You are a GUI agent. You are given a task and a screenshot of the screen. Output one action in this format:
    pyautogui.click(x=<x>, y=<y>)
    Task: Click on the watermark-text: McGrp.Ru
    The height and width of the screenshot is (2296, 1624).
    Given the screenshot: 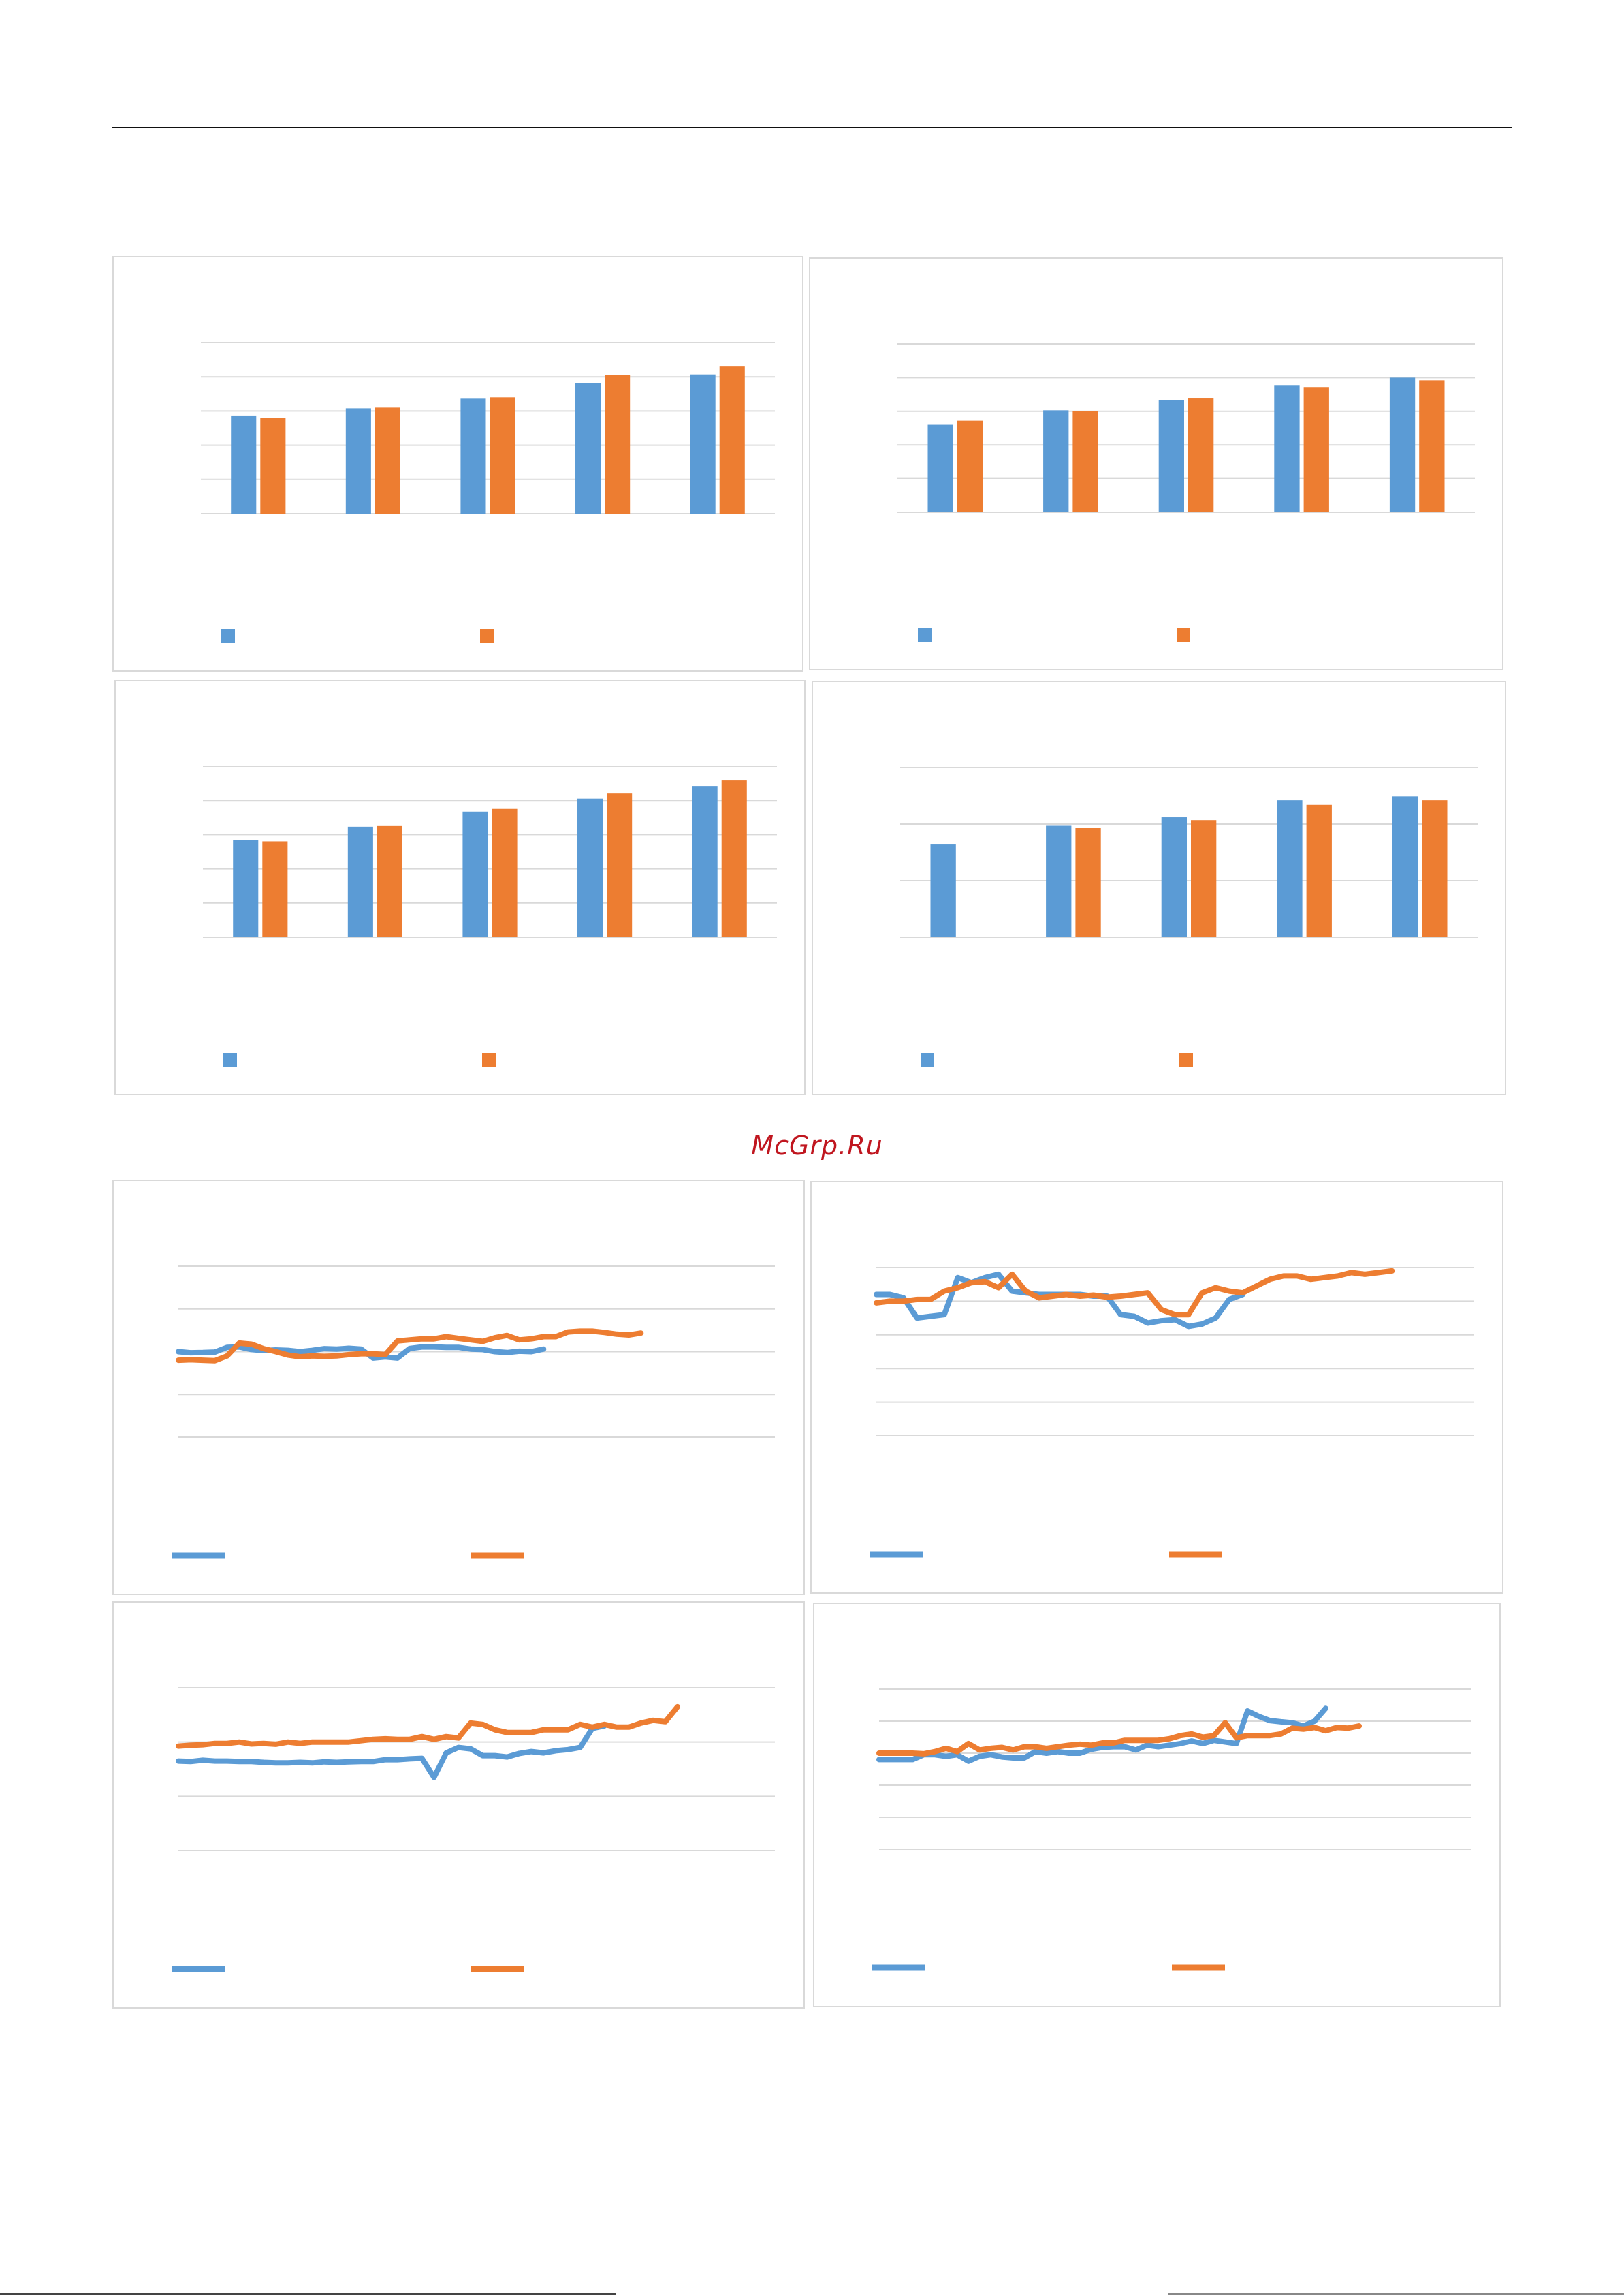 What is the action you would take?
    pyautogui.click(x=817, y=1146)
    